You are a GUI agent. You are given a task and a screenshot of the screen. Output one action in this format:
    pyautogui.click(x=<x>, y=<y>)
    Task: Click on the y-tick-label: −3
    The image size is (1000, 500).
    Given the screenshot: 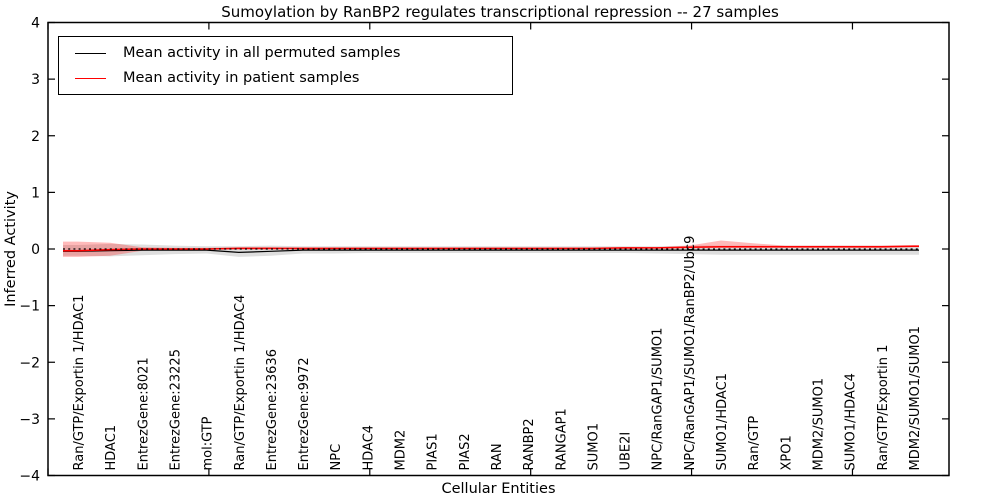 What is the action you would take?
    pyautogui.click(x=29, y=420)
    